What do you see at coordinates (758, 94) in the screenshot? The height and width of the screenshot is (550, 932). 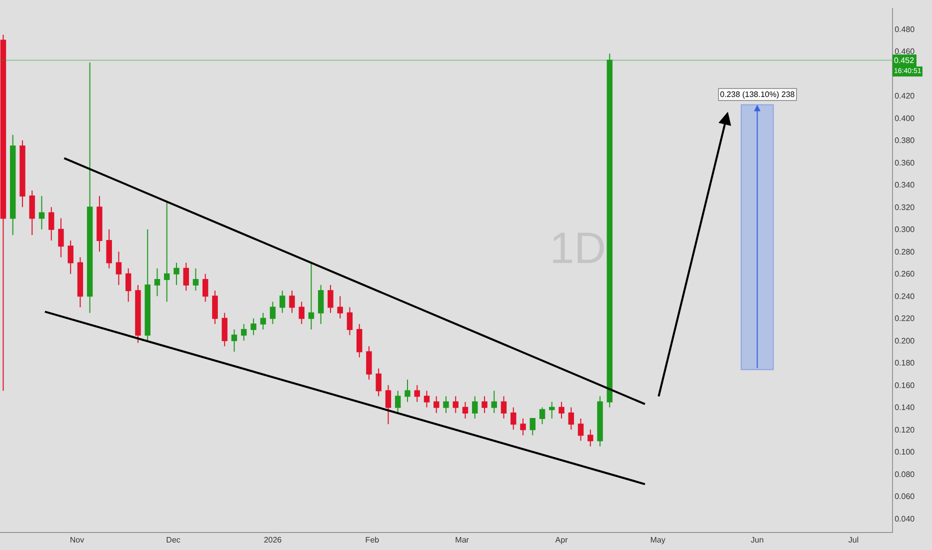 I see `annotation: 0.238 (138.10%) 238` at bounding box center [758, 94].